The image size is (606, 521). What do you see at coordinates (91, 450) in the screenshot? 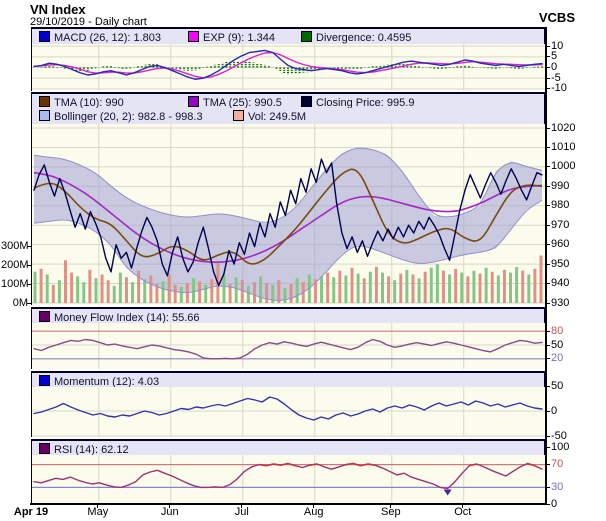
I see `legend-label: RSI (14): 62.12` at bounding box center [91, 450].